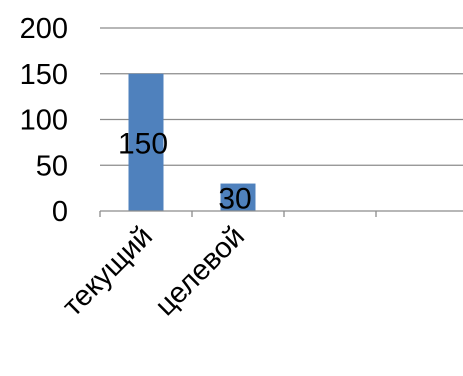 Image resolution: width=463 pixels, height=376 pixels. I want to click on x-category-label-1: текущий, so click(108, 271).